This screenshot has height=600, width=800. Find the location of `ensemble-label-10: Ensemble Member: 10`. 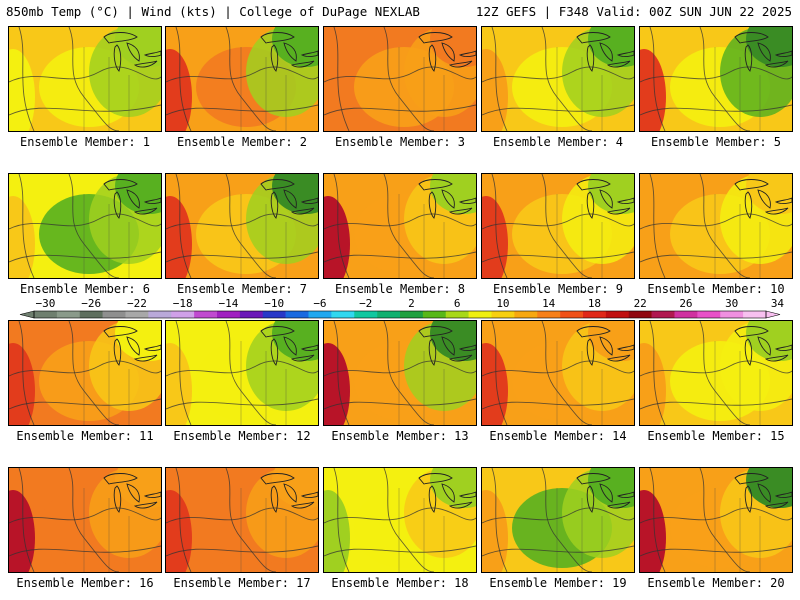

ensemble-label-10: Ensemble Member: 10 is located at coordinates (716, 289).